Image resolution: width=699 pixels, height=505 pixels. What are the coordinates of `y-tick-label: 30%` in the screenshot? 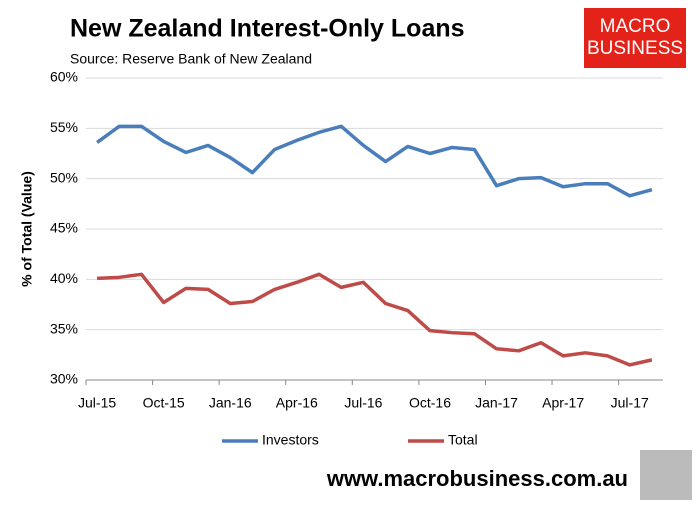 It's located at (64, 379).